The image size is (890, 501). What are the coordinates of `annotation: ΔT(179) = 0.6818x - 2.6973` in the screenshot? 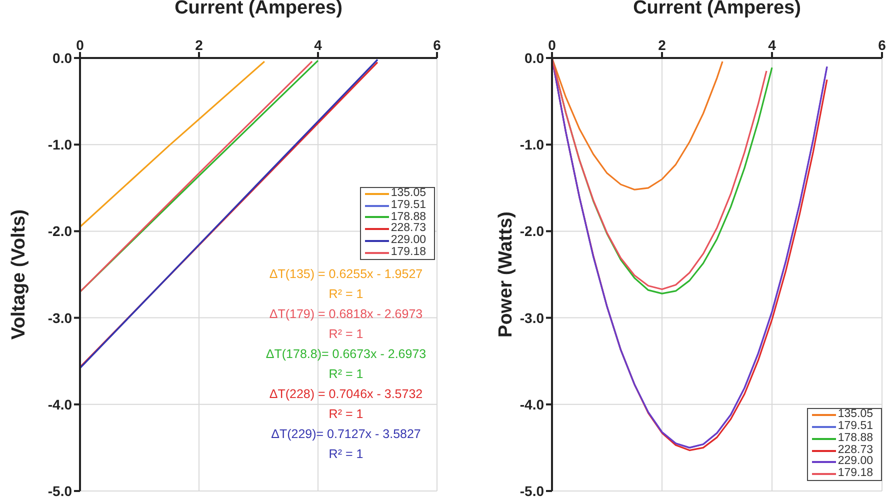 It's located at (346, 314).